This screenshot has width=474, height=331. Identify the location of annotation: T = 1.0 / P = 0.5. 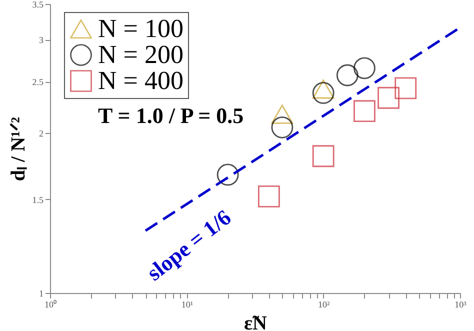
(171, 115).